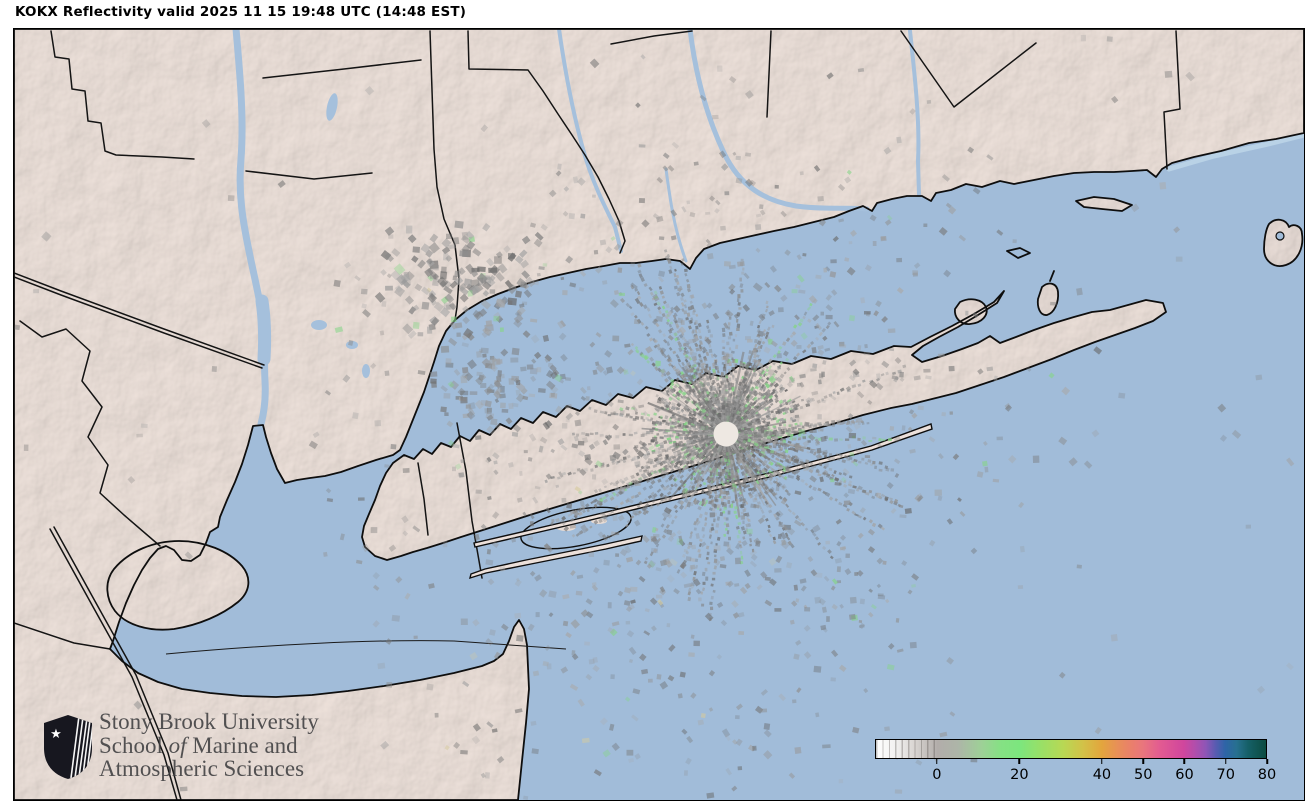 The width and height of the screenshot is (1316, 811). Describe the element at coordinates (1235, 152) in the screenshot. I see `coastal-marsh` at that location.